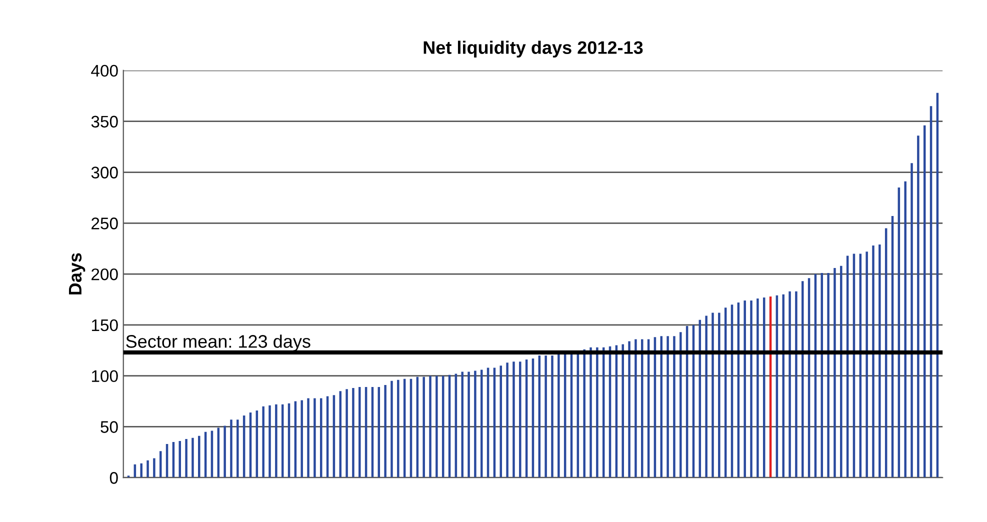  I want to click on y-tick-label: 100, so click(105, 376).